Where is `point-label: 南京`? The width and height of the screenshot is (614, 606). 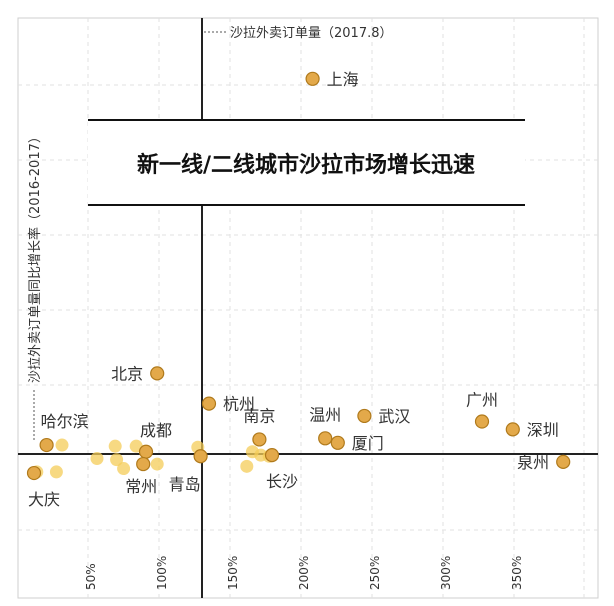
point-label: 南京 is located at coordinates (259, 415).